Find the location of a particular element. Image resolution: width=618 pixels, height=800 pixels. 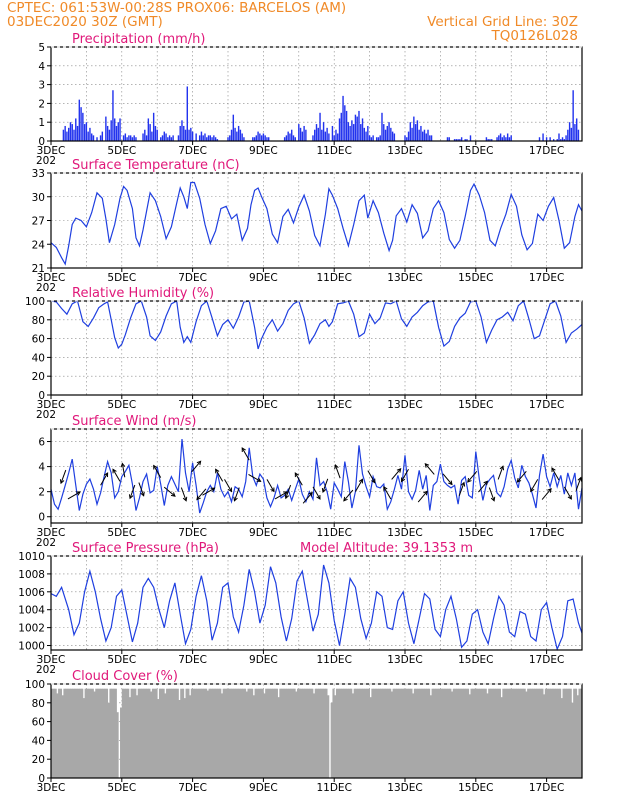

header-line3-right: TQ0126L028 is located at coordinates (534, 36).